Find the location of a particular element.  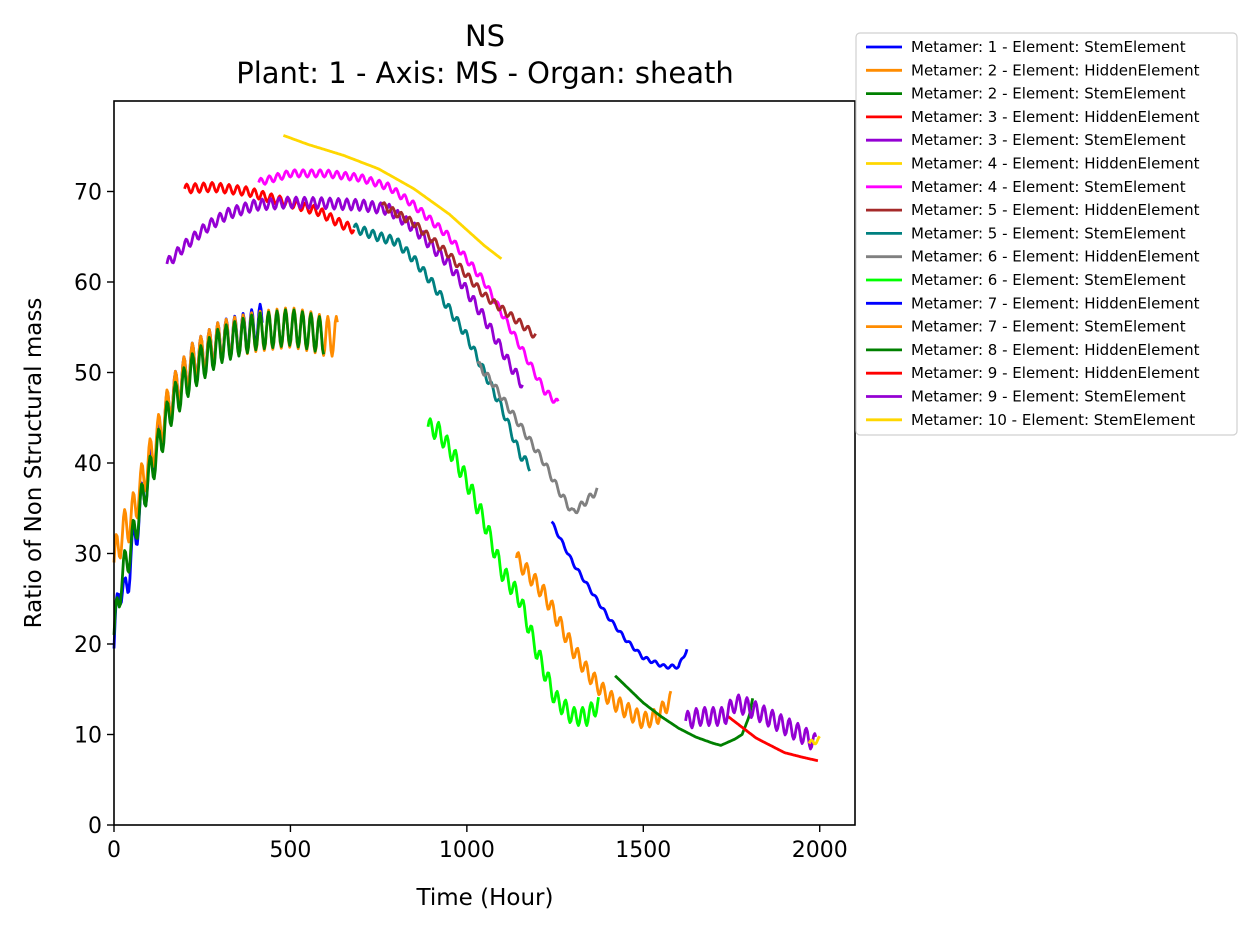

y-tick-label: 60 is located at coordinates (88, 283).